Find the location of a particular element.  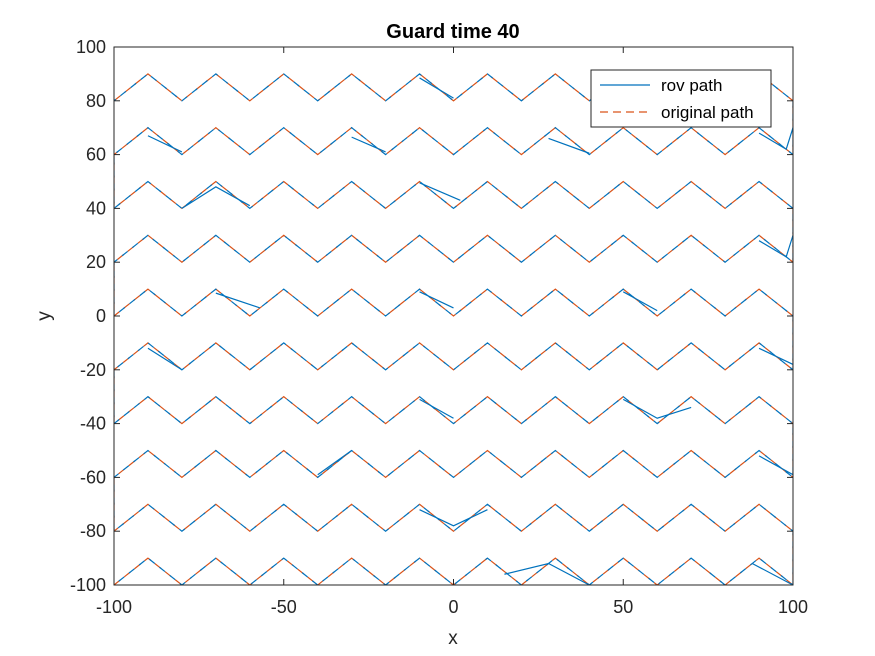

x-tick-label: -100 is located at coordinates (114, 607).